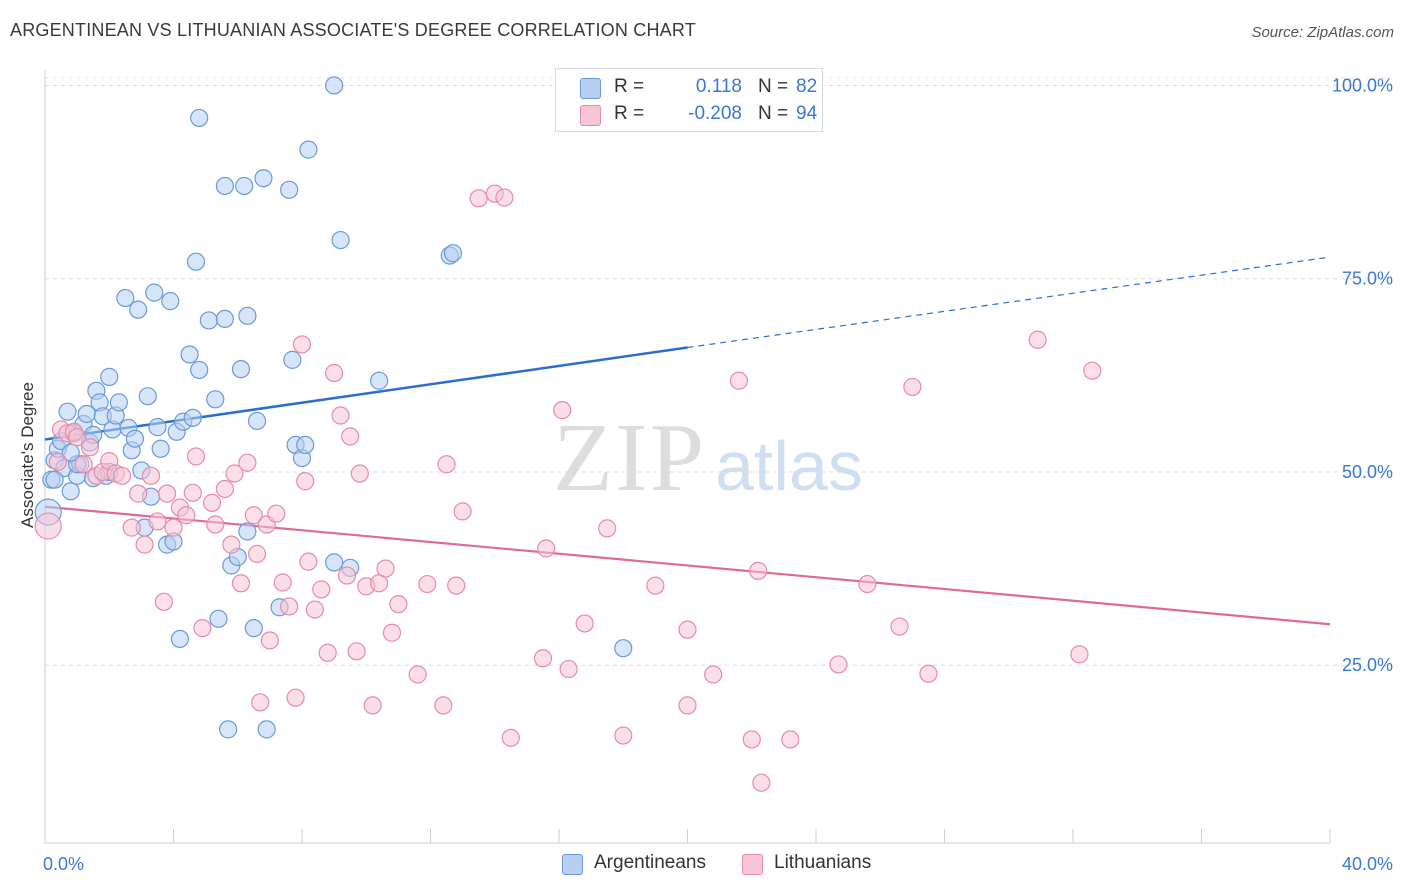 The height and width of the screenshot is (892, 1406). I want to click on n-value: 82, so click(807, 86).